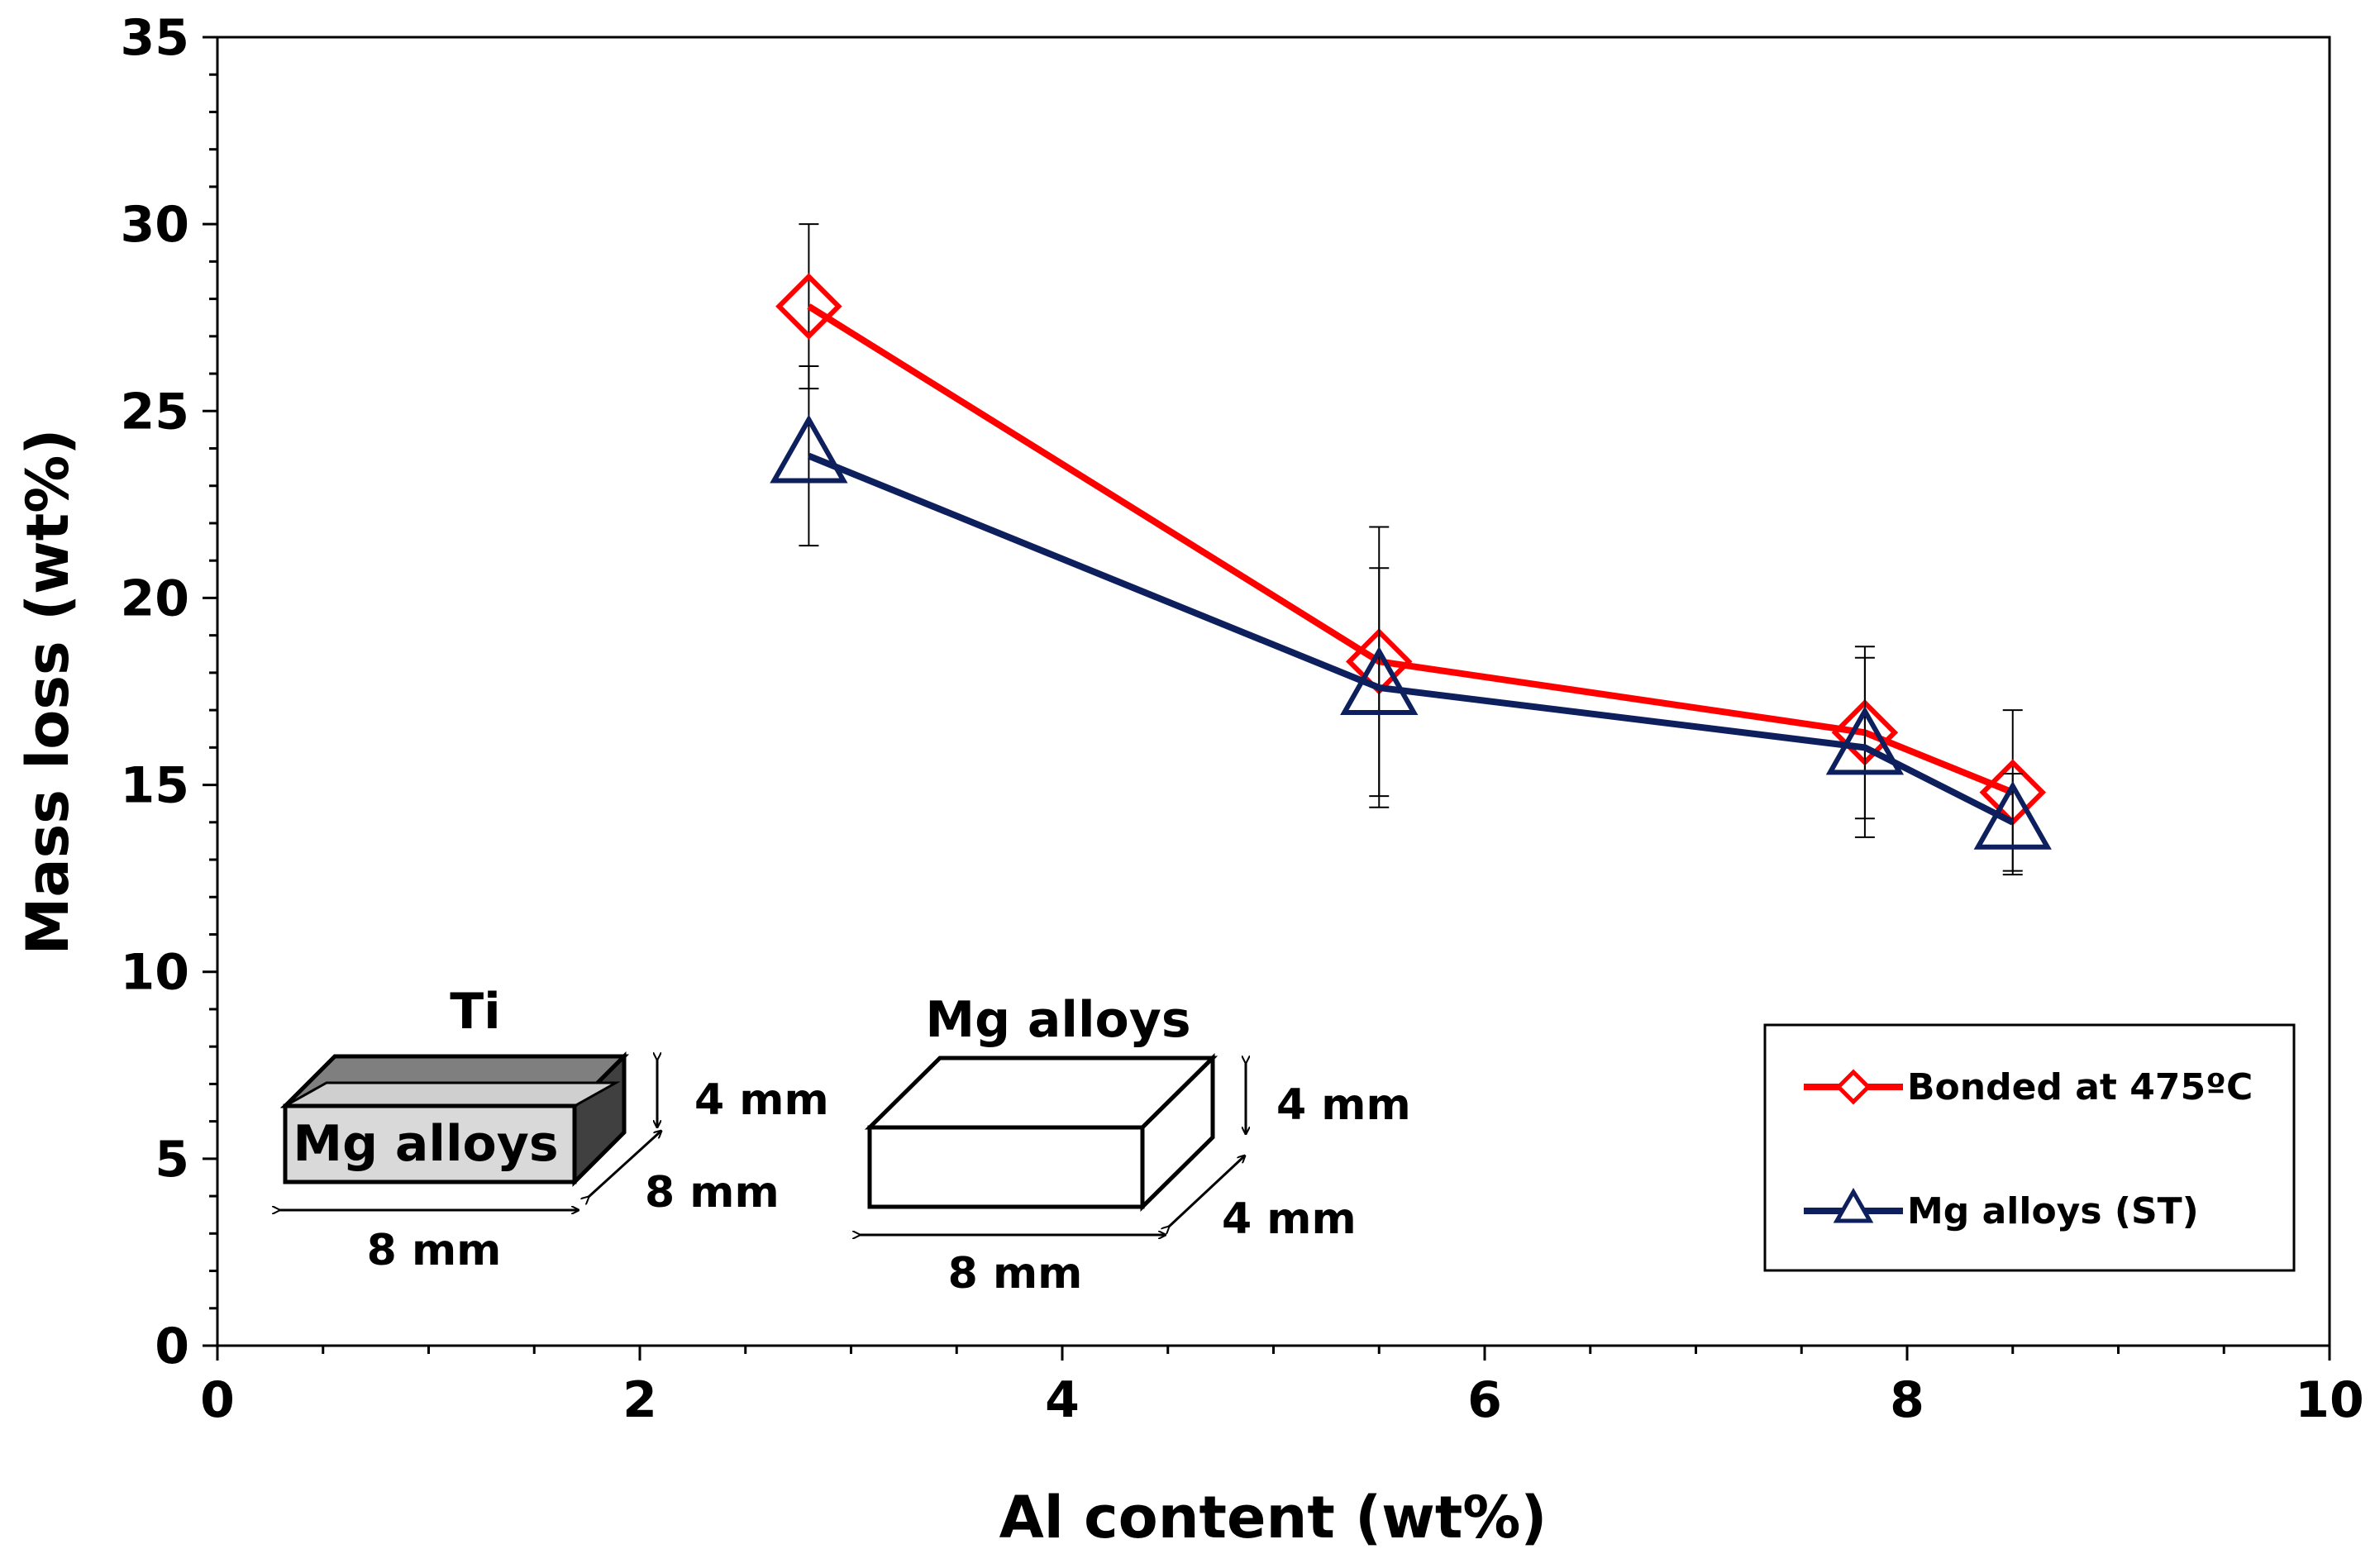 Image resolution: width=2375 pixels, height=1568 pixels. I want to click on left-inset-diagram: Mg alloys Ti 4 mm 8 mm 8 mm, so click(554, 1129).